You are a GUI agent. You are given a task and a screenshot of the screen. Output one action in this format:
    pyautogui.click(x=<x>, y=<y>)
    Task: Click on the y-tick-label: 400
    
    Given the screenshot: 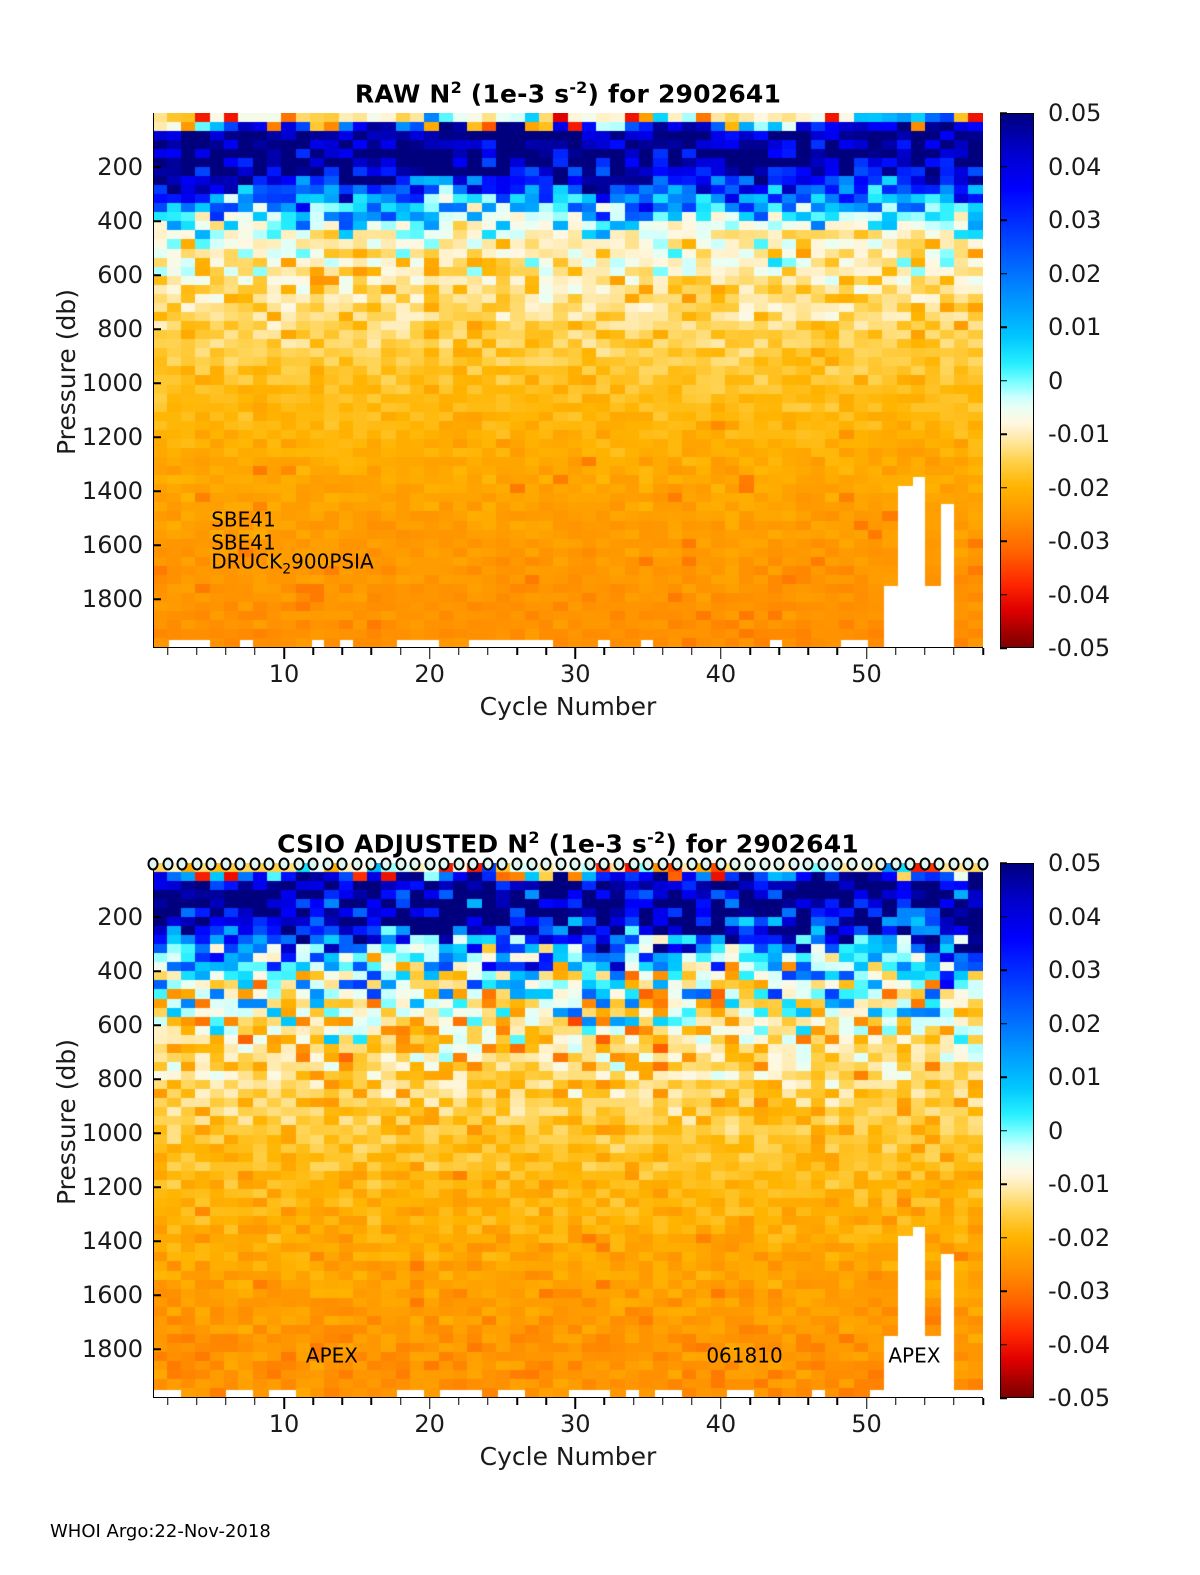 What is the action you would take?
    pyautogui.click(x=120, y=221)
    